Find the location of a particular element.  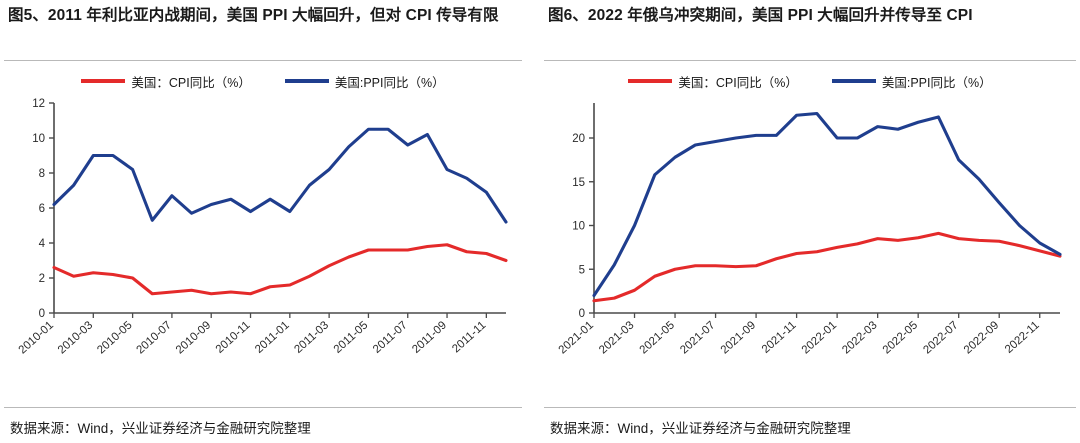

svg-text: 2011-09 is located at coordinates (429, 337).